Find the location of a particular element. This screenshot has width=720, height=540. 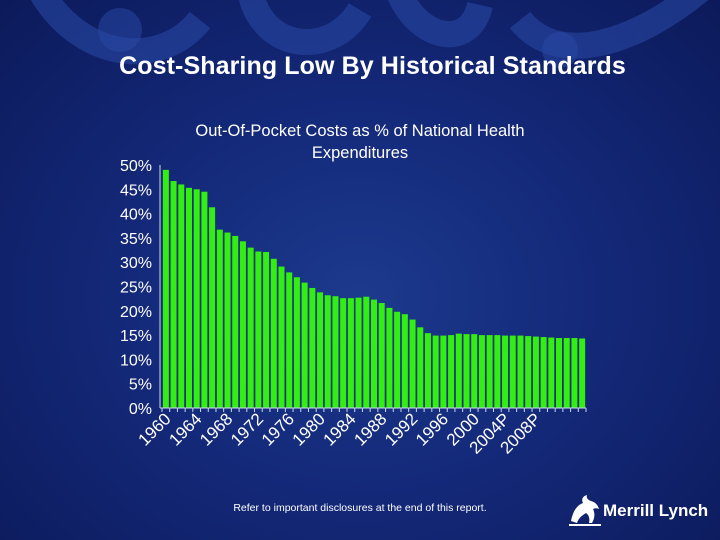

bar-1971 is located at coordinates (250, 327).